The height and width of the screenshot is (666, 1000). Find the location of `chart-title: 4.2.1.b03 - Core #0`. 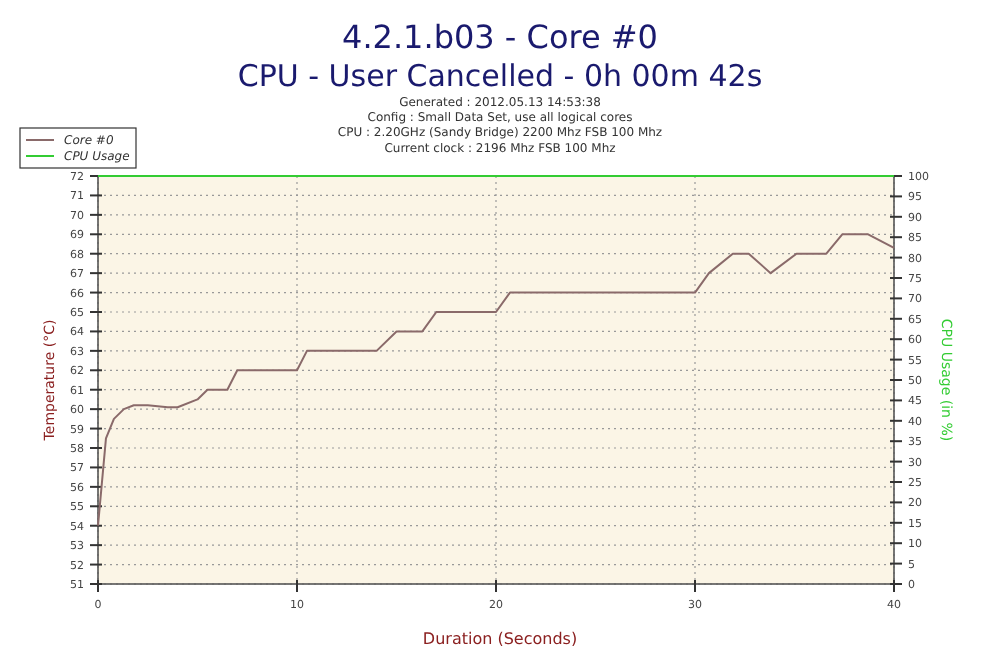

chart-title: 4.2.1.b03 - Core #0 is located at coordinates (500, 37).